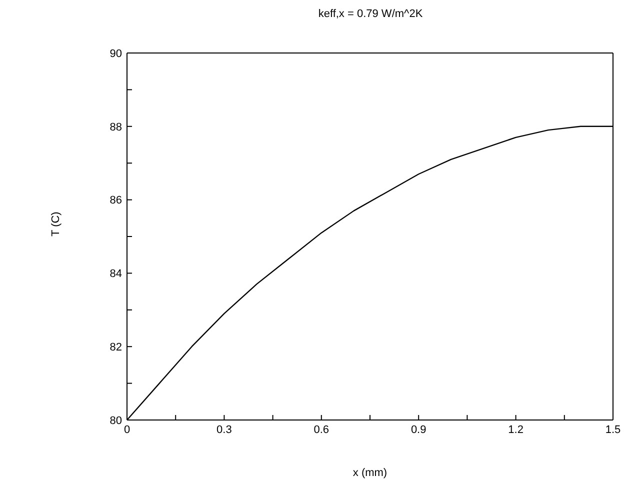 Image resolution: width=626 pixels, height=494 pixels. I want to click on x-tick-label: 1.2, so click(516, 430).